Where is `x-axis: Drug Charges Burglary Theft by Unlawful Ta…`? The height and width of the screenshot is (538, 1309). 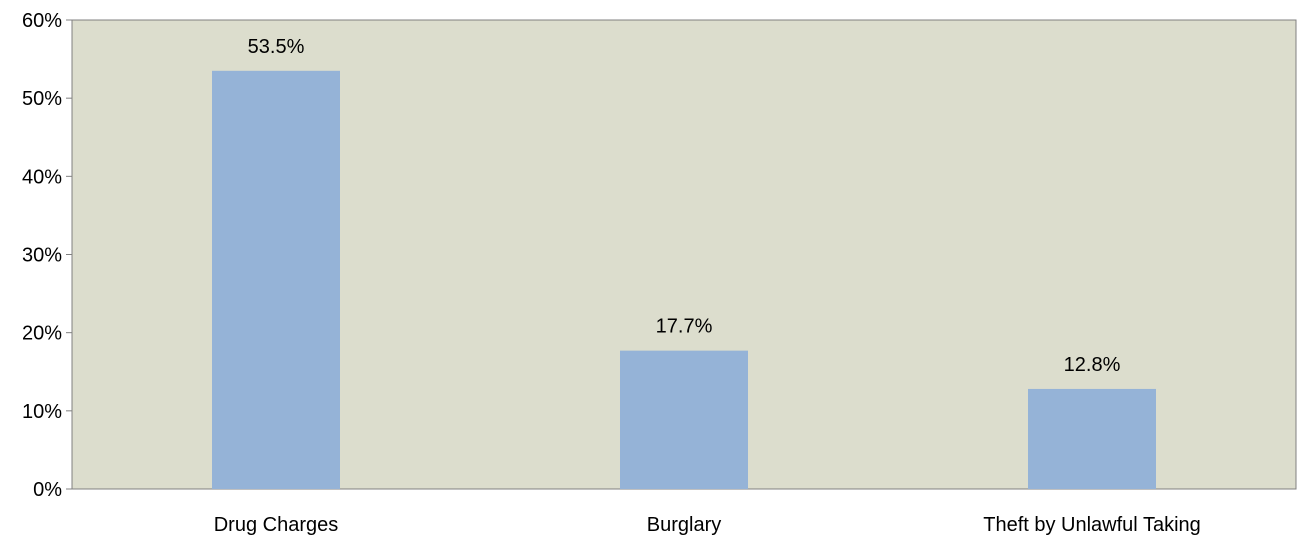
x-axis: Drug Charges Burglary Theft by Unlawful Ta… is located at coordinates (707, 525).